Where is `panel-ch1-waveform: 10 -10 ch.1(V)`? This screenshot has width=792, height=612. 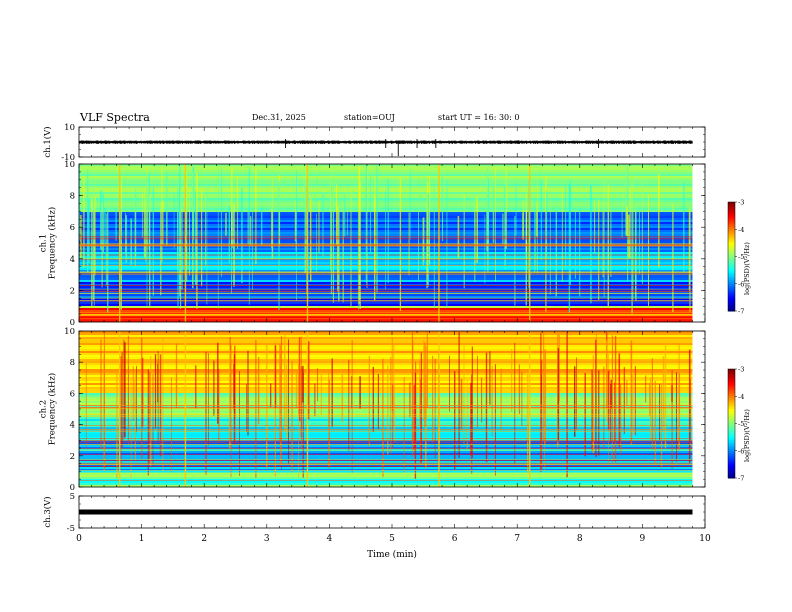
panel-ch1-waveform: 10 -10 ch.1(V) is located at coordinates (374, 143).